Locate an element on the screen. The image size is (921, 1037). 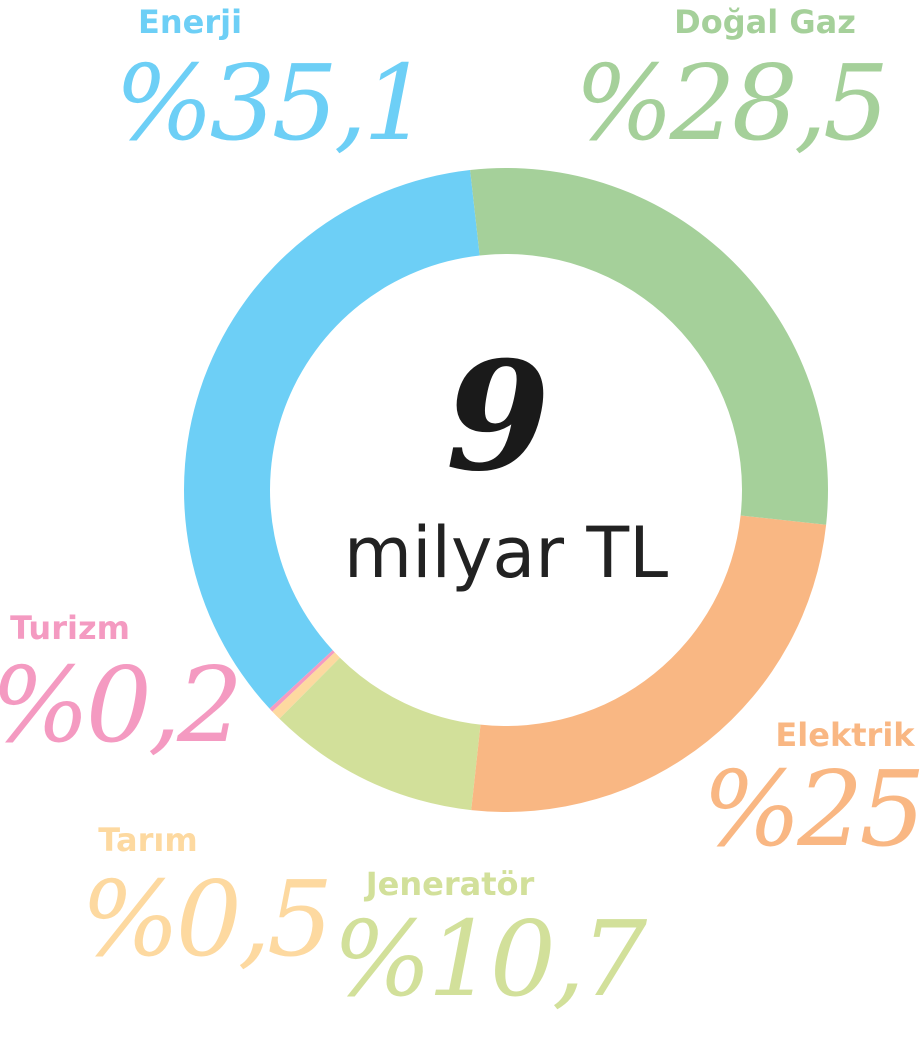
category-label: Turizm is located at coordinates (70, 628).